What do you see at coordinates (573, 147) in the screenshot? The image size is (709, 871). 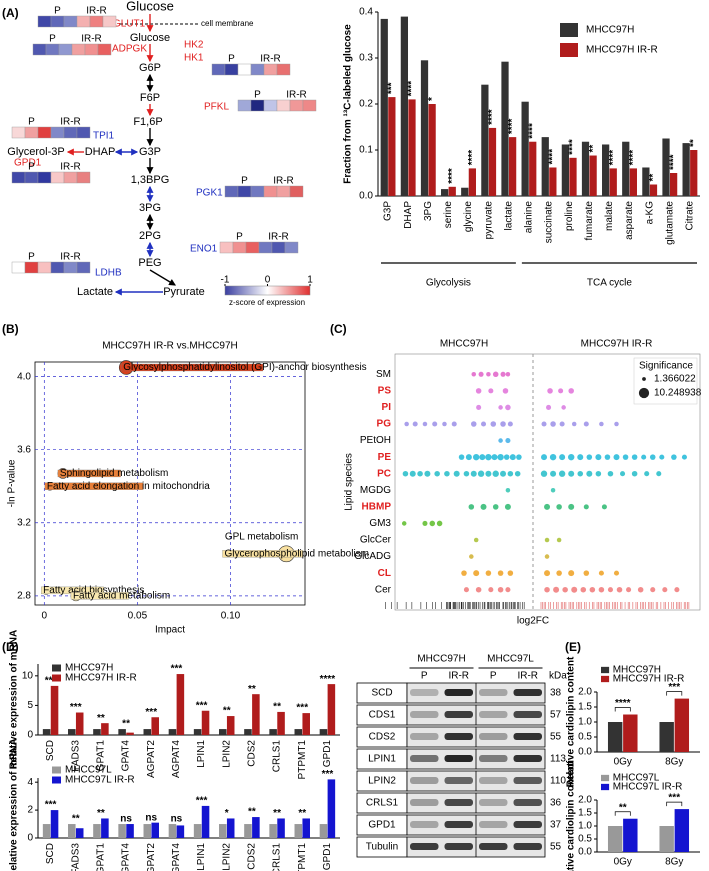 I see `significance: ****` at bounding box center [573, 147].